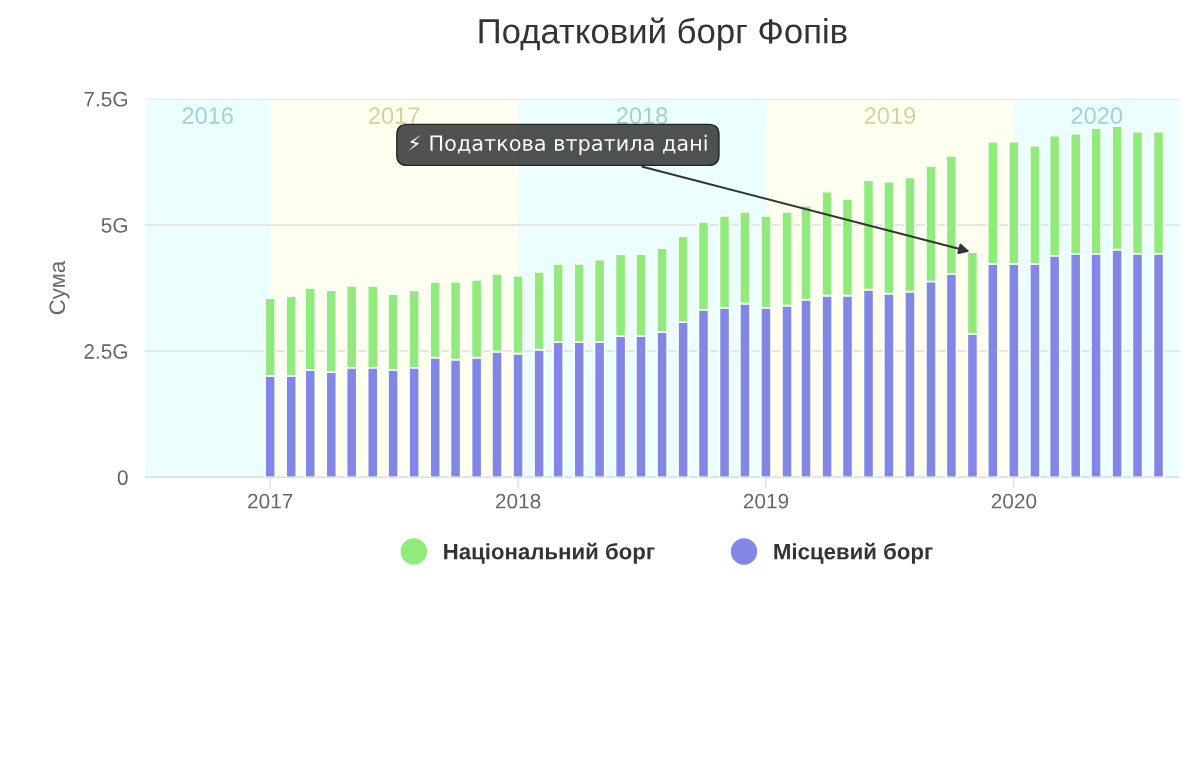  I want to click on x-tick-label: 2018, so click(518, 501).